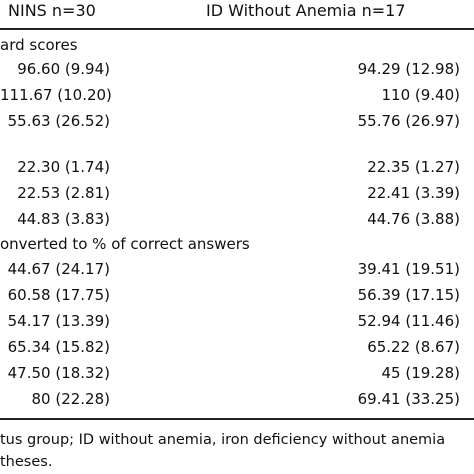  Describe the element at coordinates (26, 462) in the screenshot. I see `footnote-line-2: theses.` at that location.